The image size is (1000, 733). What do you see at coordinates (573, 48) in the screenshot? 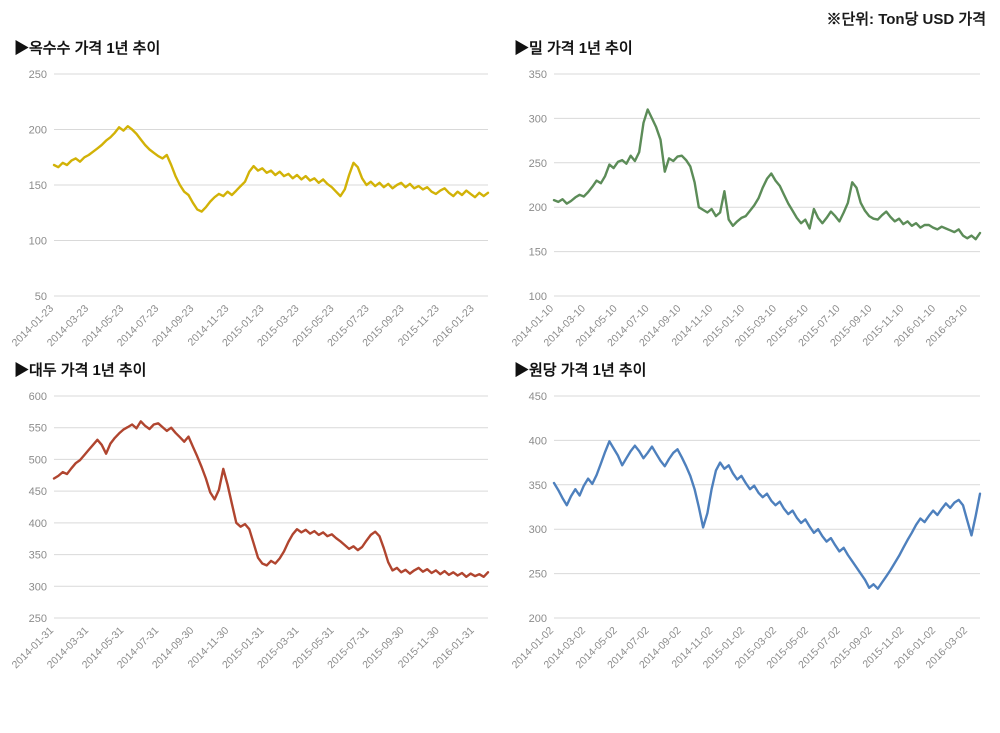
I see `wheat-chart-title: ▶밀 가격 1년 추이` at bounding box center [573, 48].